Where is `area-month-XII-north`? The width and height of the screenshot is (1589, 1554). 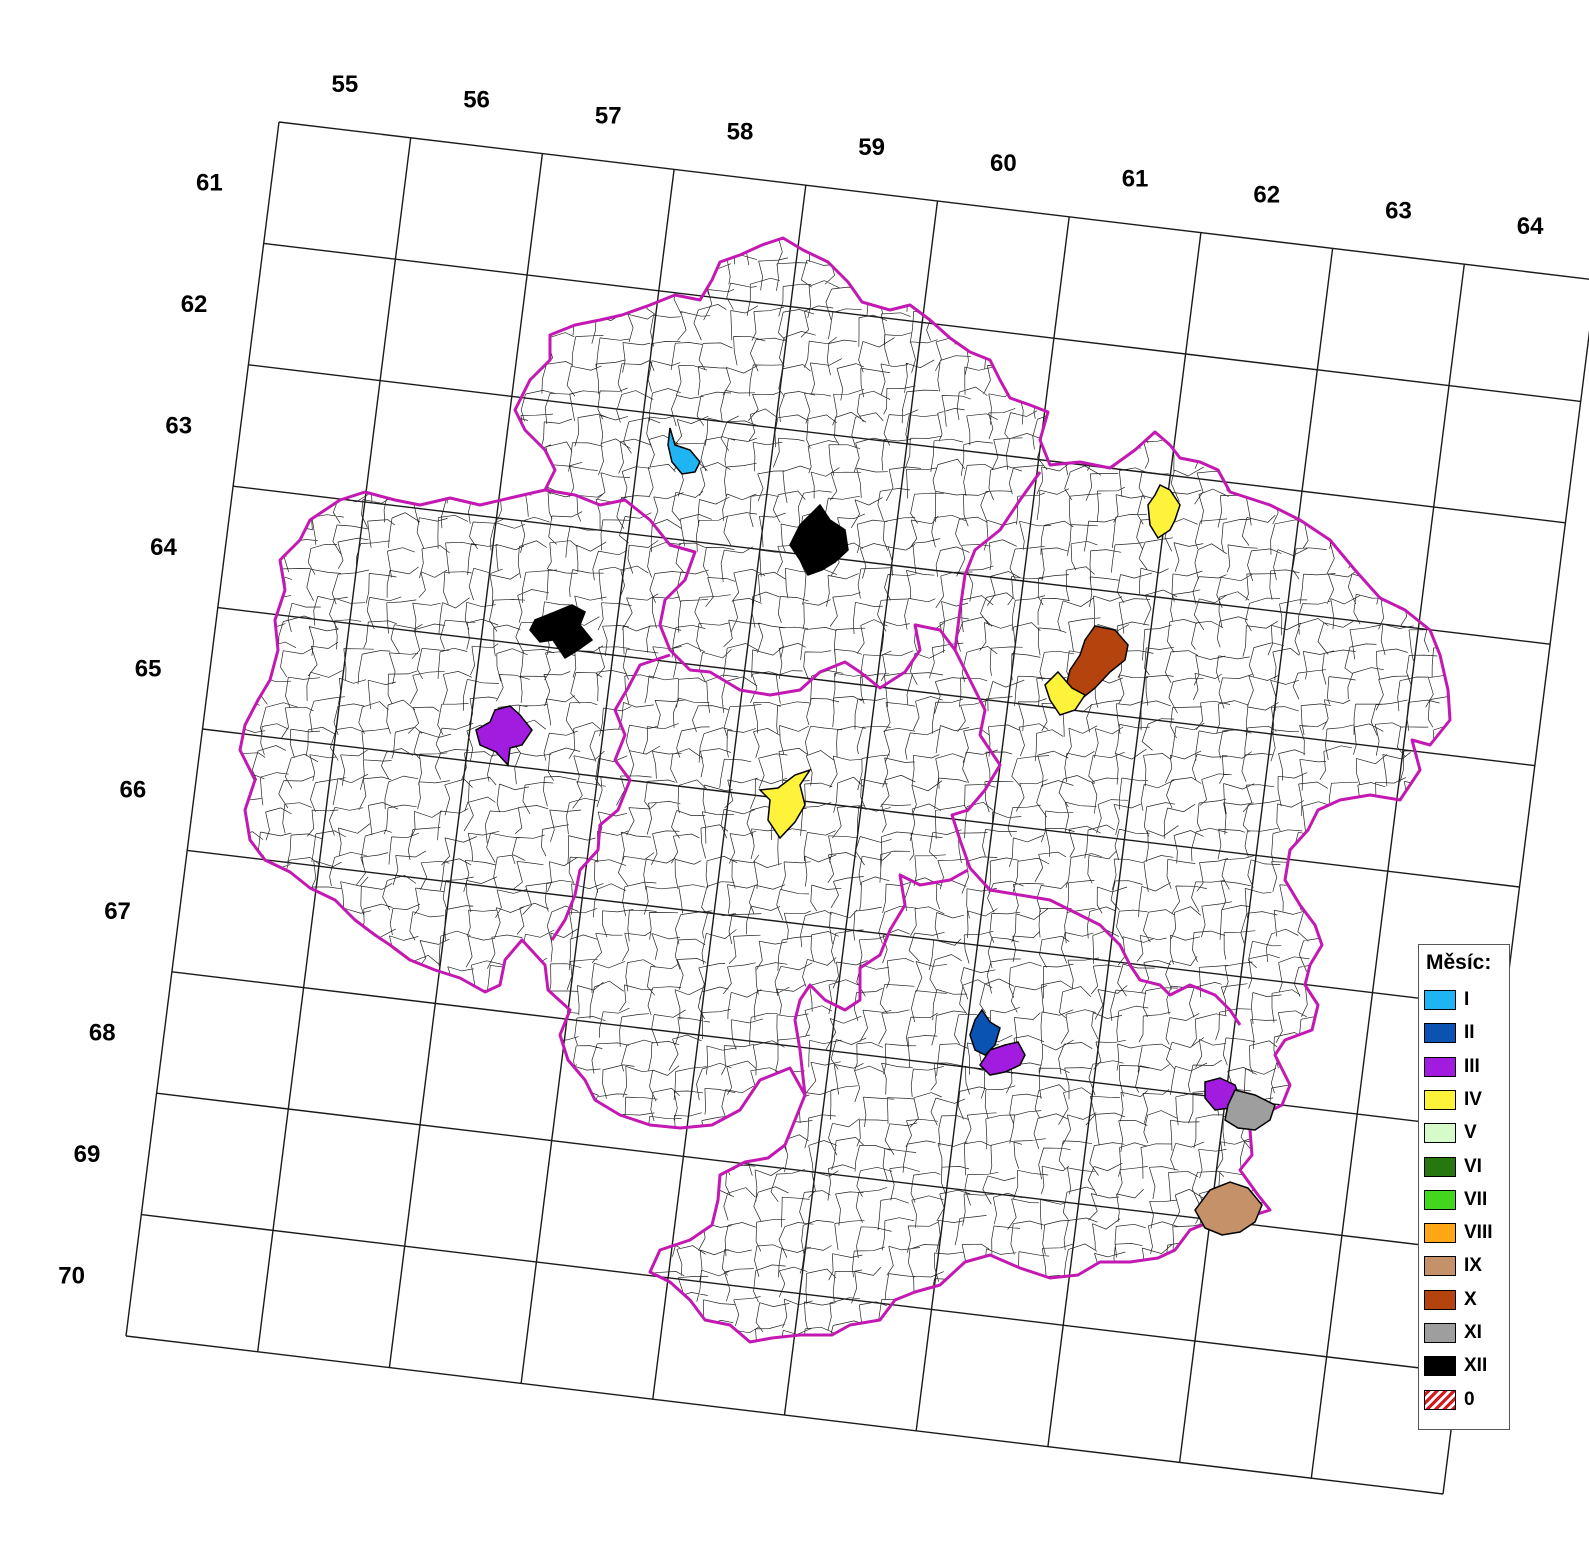
area-month-XII-north is located at coordinates (819, 539).